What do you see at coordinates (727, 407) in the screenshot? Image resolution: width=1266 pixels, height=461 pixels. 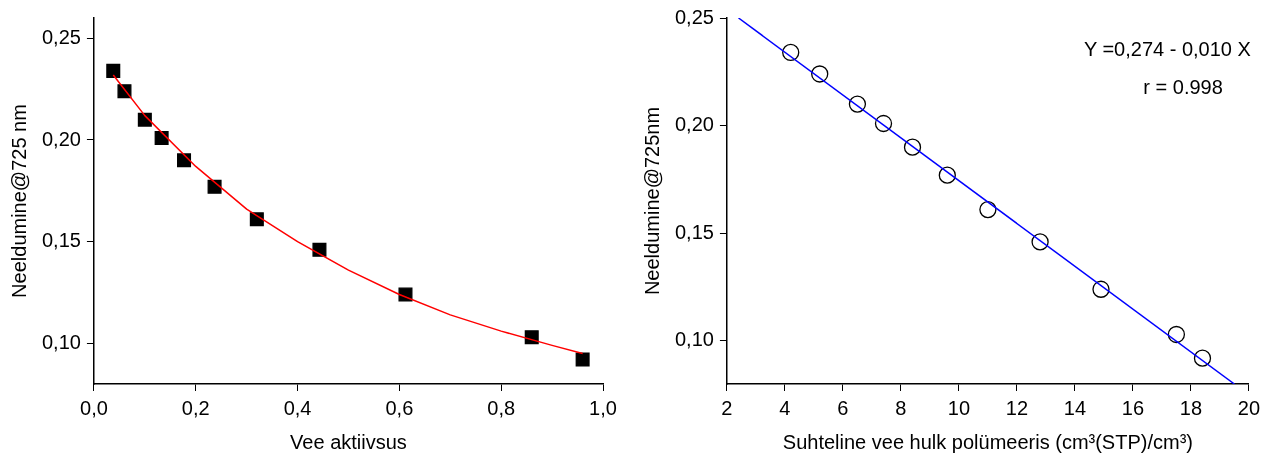 I see `x-tick-label: 2` at bounding box center [727, 407].